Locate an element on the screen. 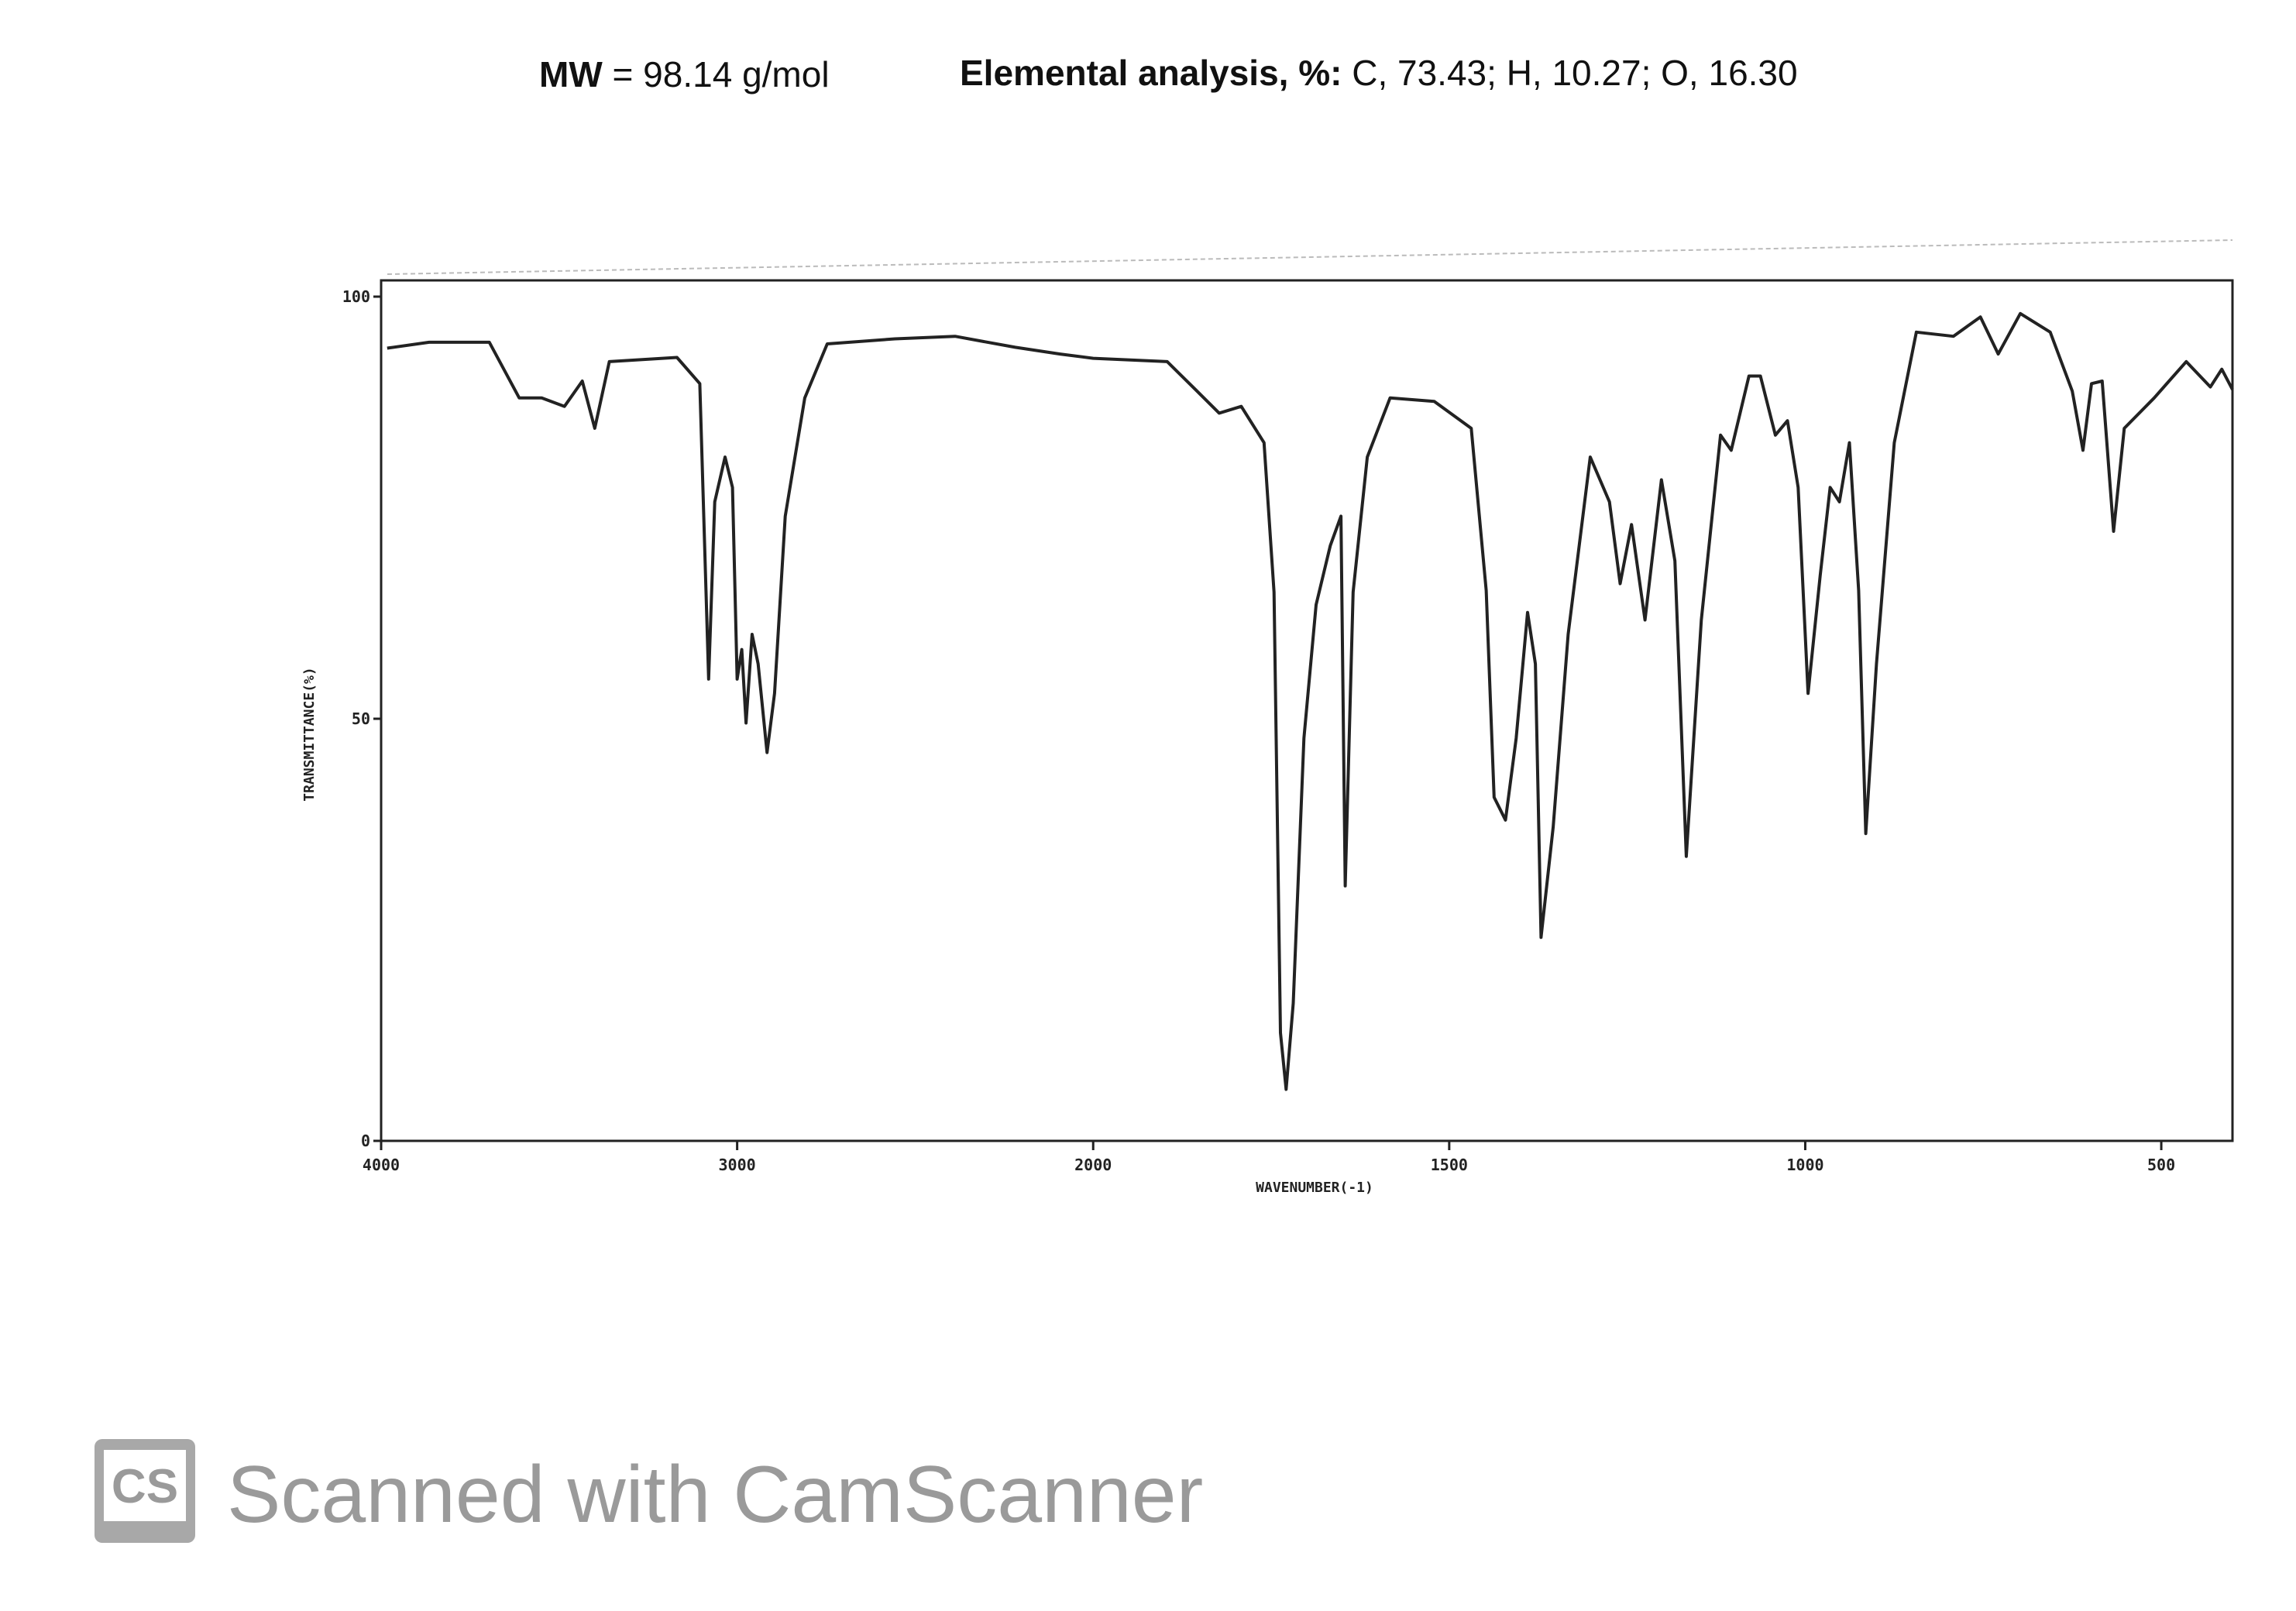 The width and height of the screenshot is (2296, 1611). logo-inner is located at coordinates (145, 1485).